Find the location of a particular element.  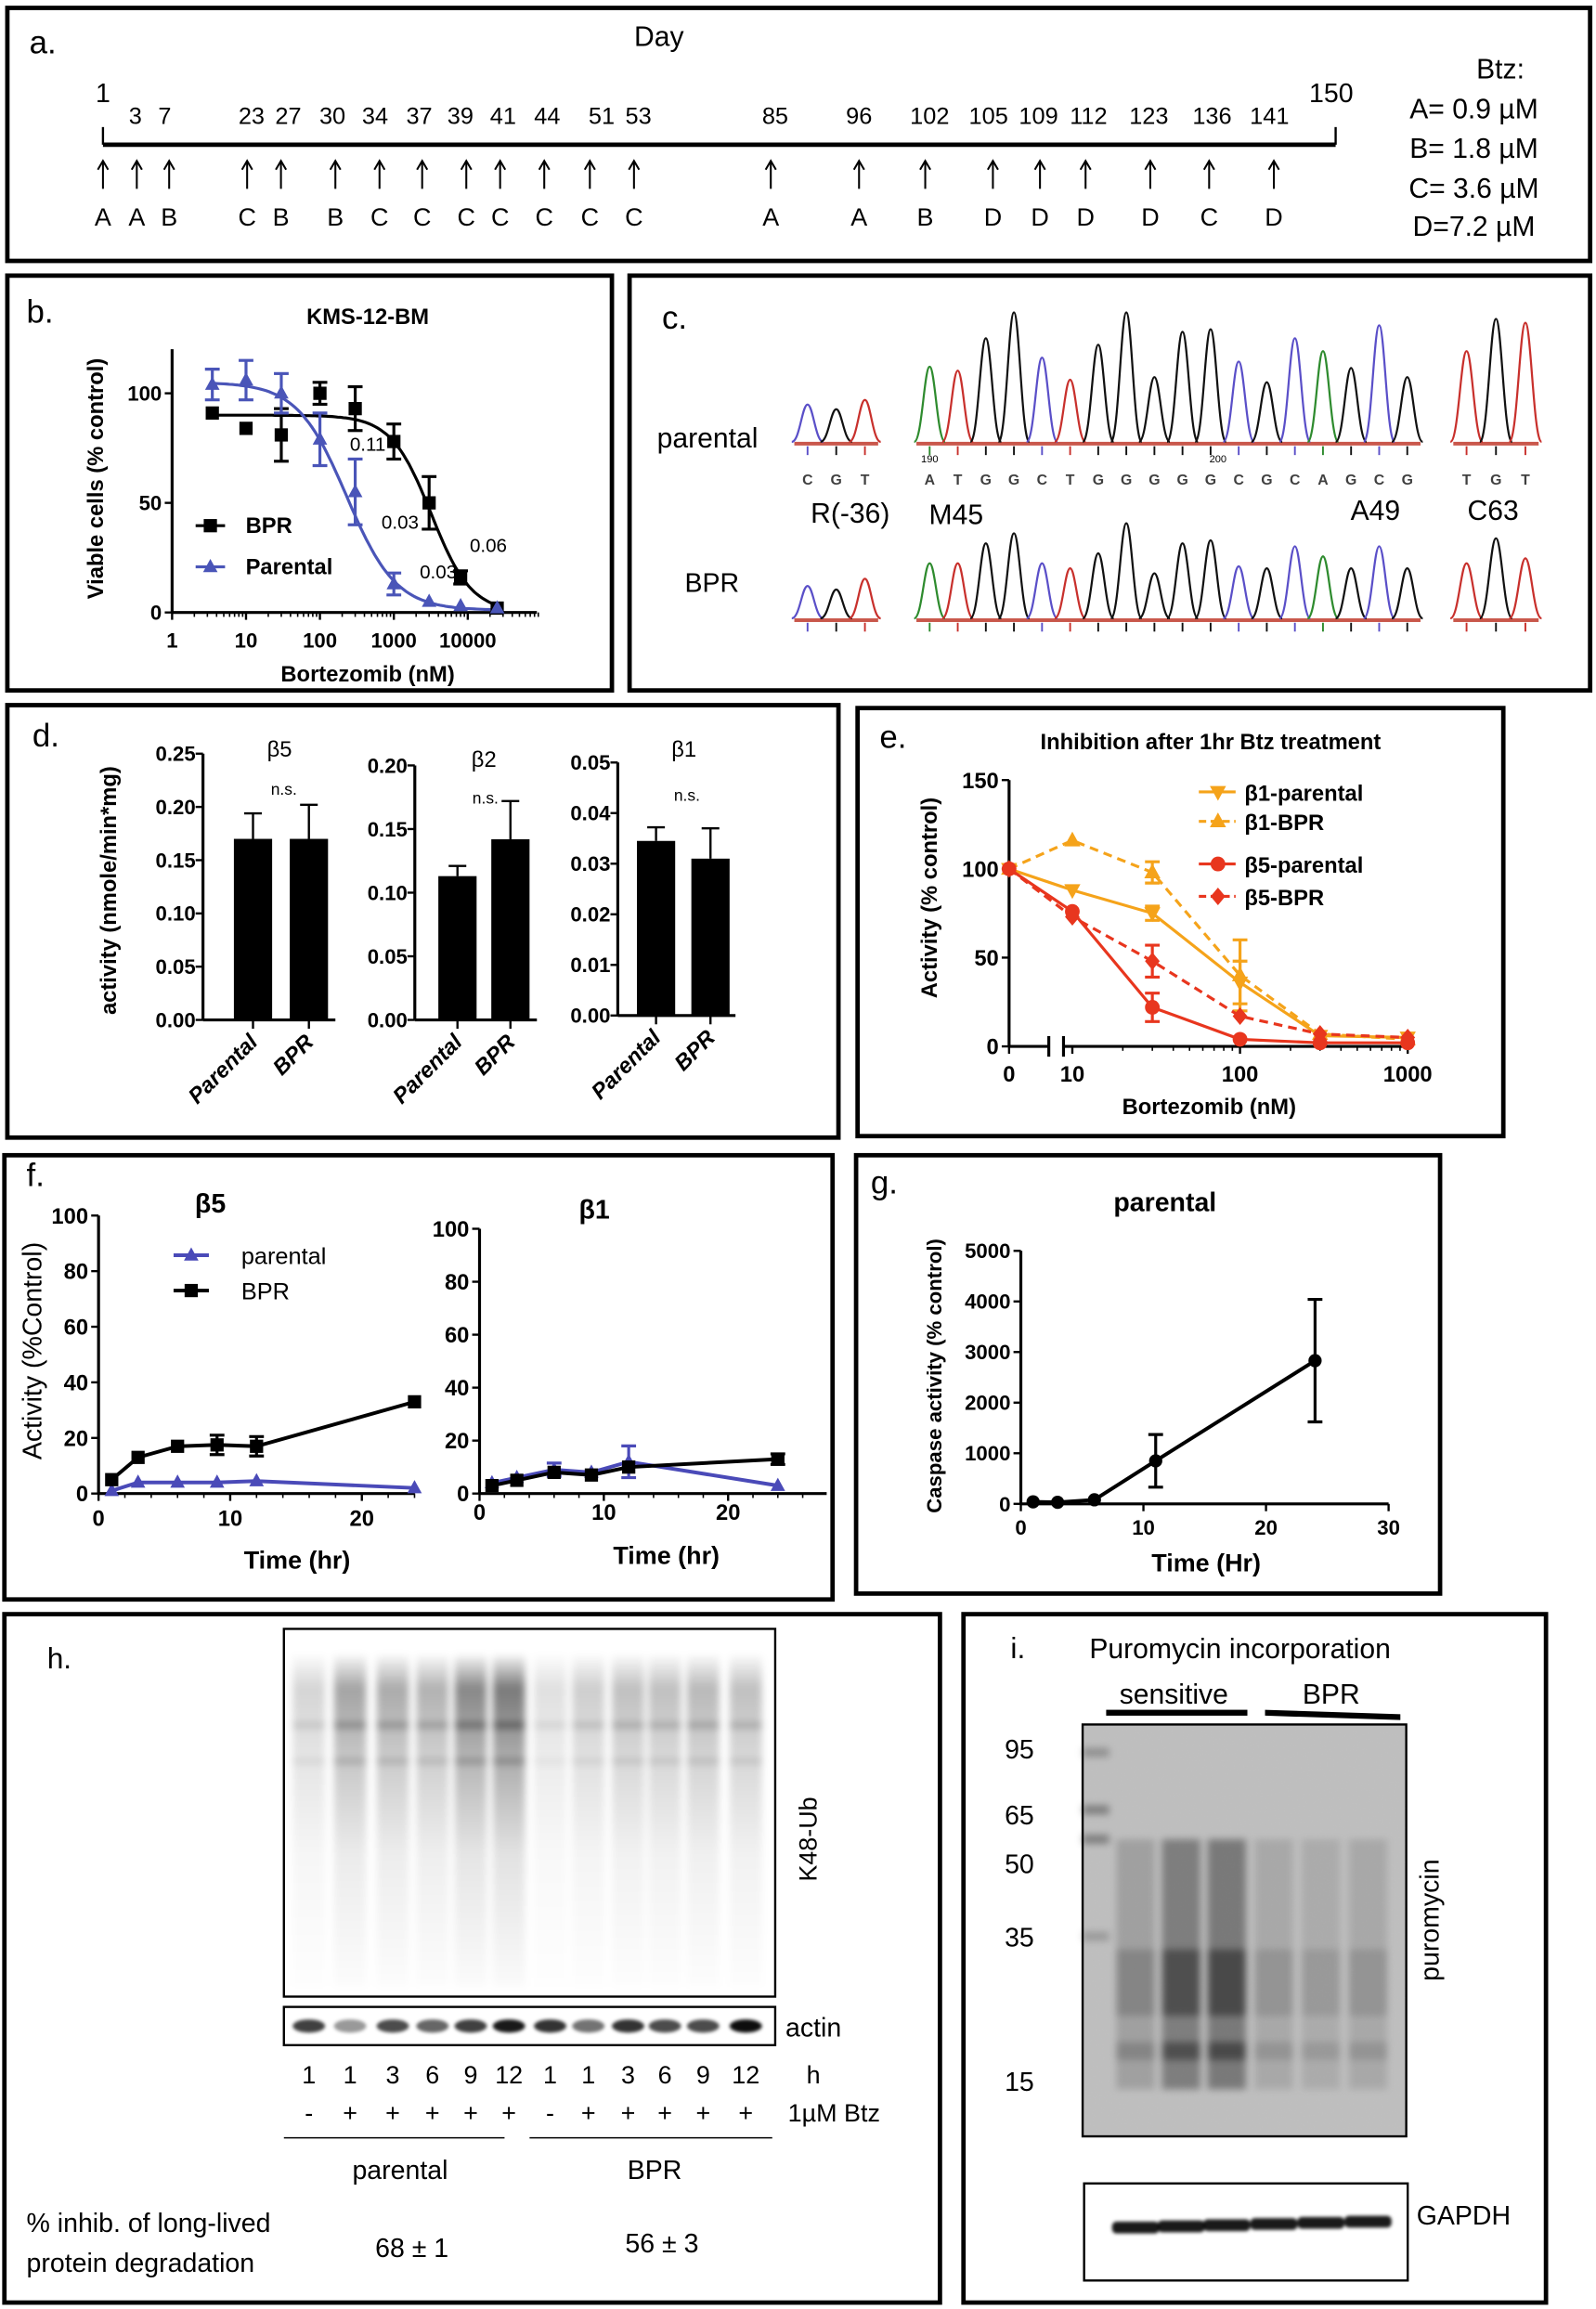

lane-hour-label: 1 is located at coordinates (588, 2075).